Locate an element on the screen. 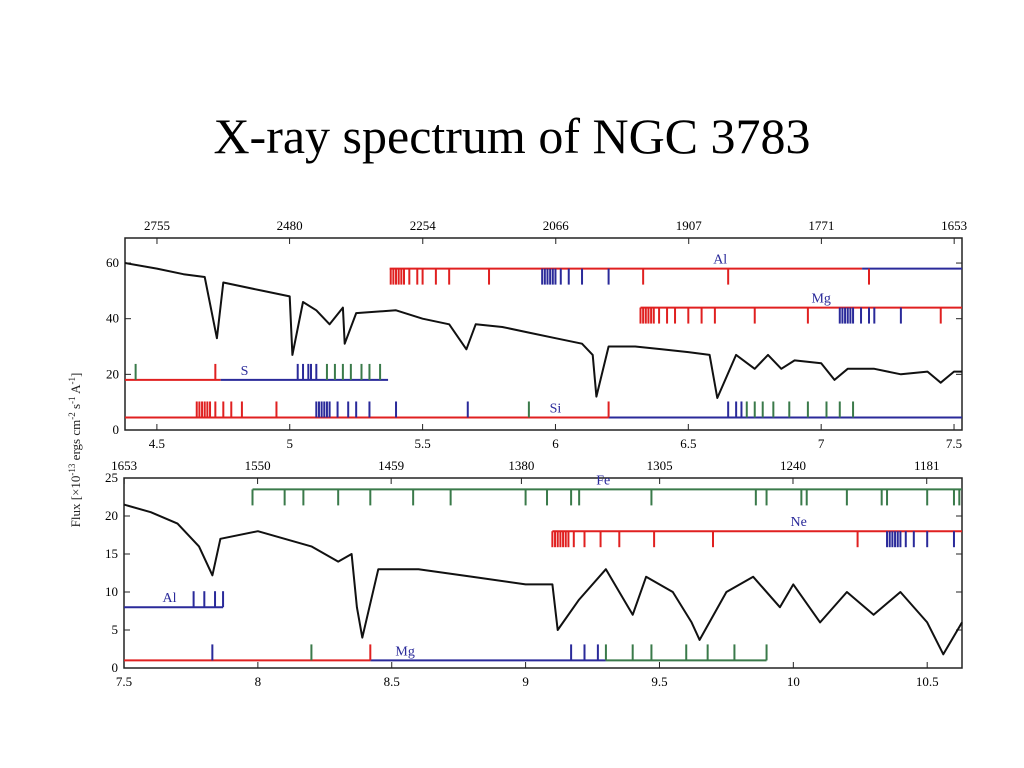 This screenshot has height=768, width=1024. y-tick-label: 15 is located at coordinates (111, 553).